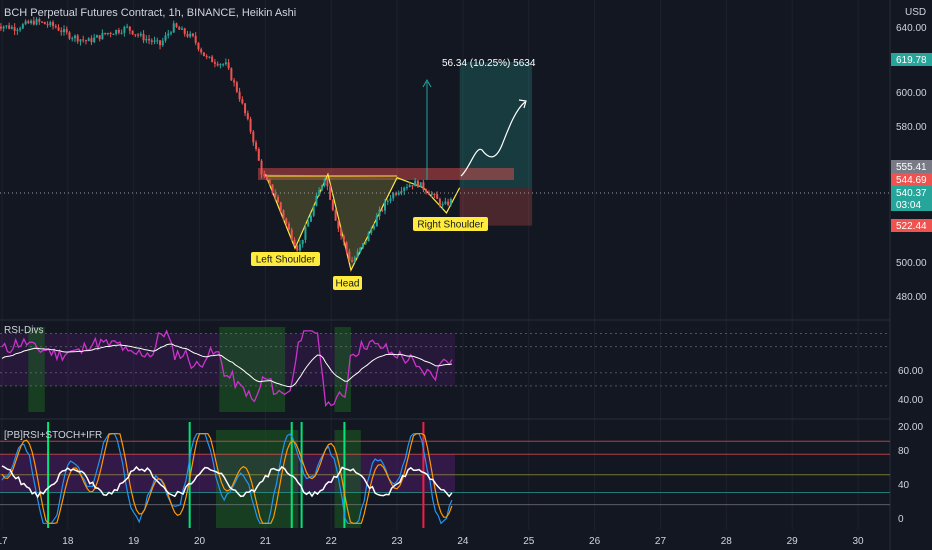  I want to click on stoch-panel-title: [PB]RSI+STOCH+IFR, so click(53, 435).